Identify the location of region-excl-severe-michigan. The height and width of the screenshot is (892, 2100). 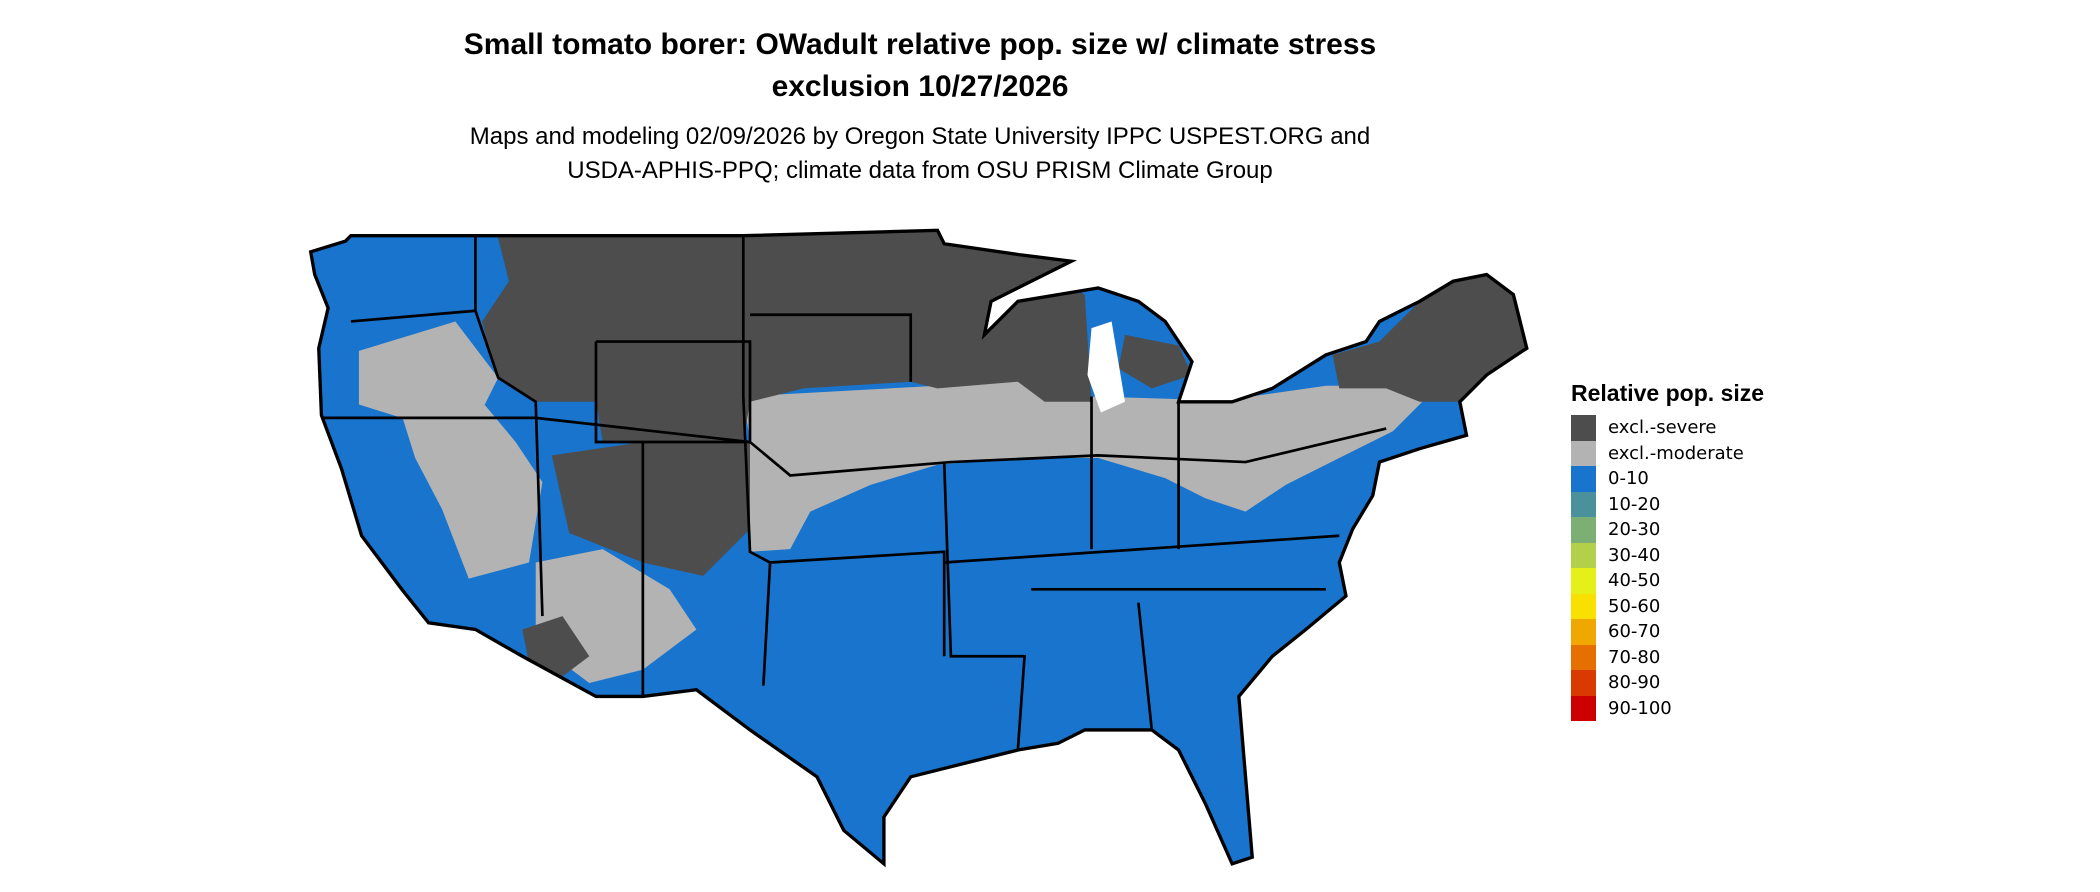
(1155, 361).